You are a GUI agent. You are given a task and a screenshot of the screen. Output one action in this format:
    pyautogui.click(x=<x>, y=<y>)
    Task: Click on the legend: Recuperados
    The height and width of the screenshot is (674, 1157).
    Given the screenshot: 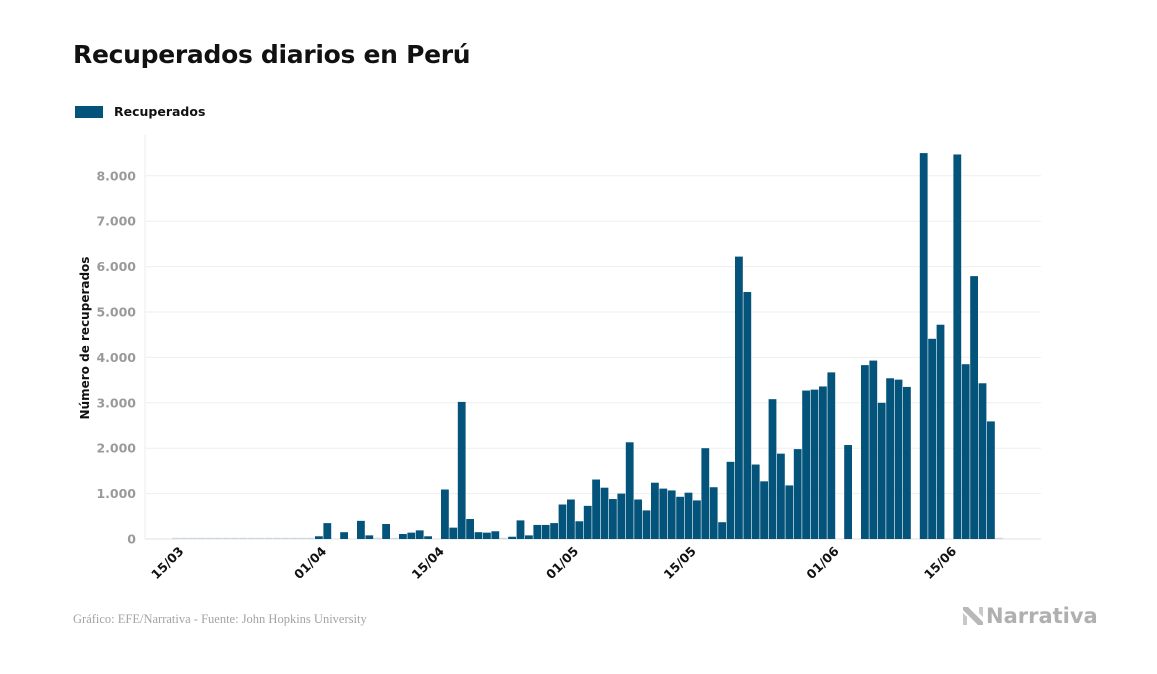 What is the action you would take?
    pyautogui.click(x=140, y=111)
    